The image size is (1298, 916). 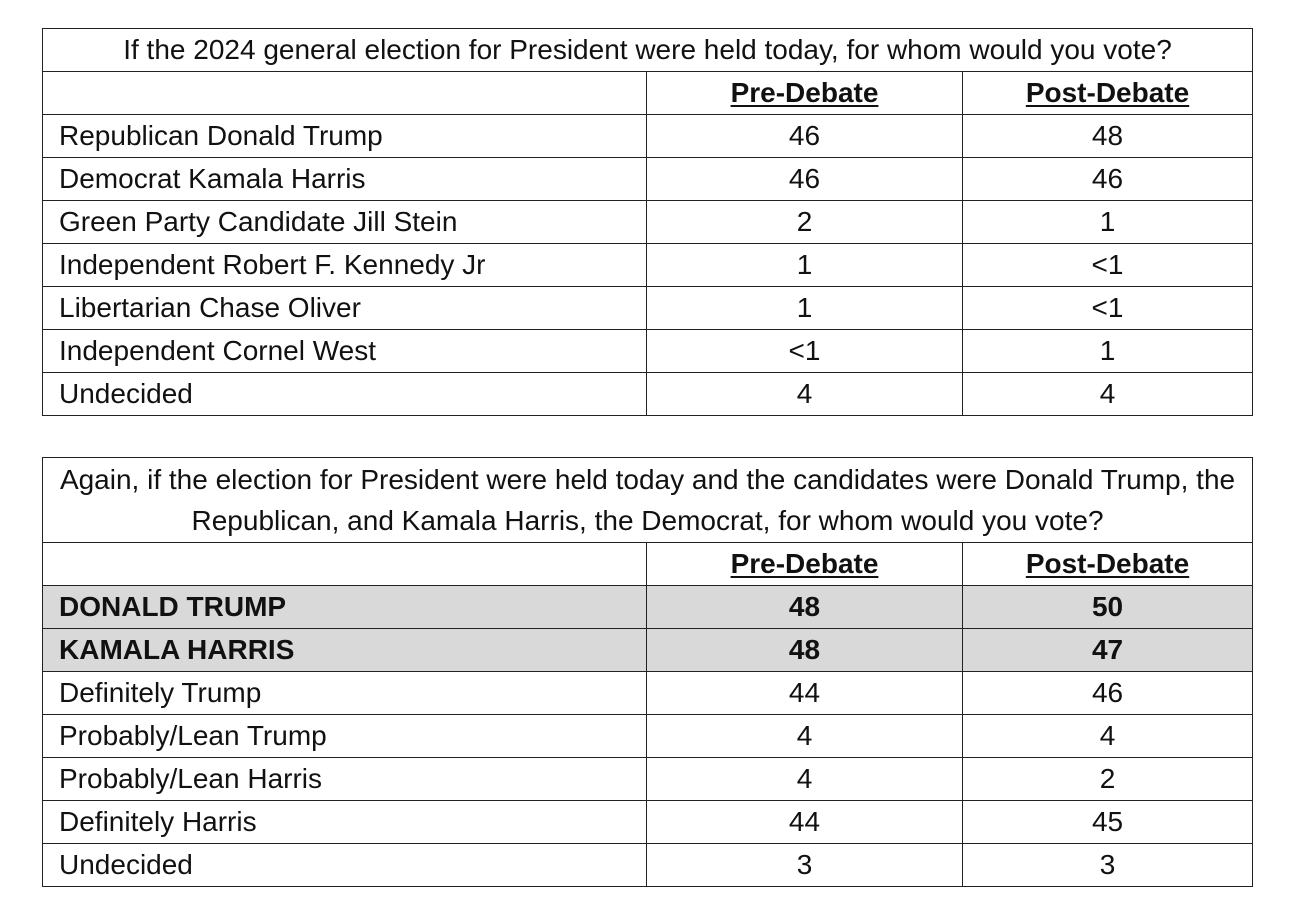 What do you see at coordinates (344, 179) in the screenshot?
I see `row-label: Democrat Kamala Harris` at bounding box center [344, 179].